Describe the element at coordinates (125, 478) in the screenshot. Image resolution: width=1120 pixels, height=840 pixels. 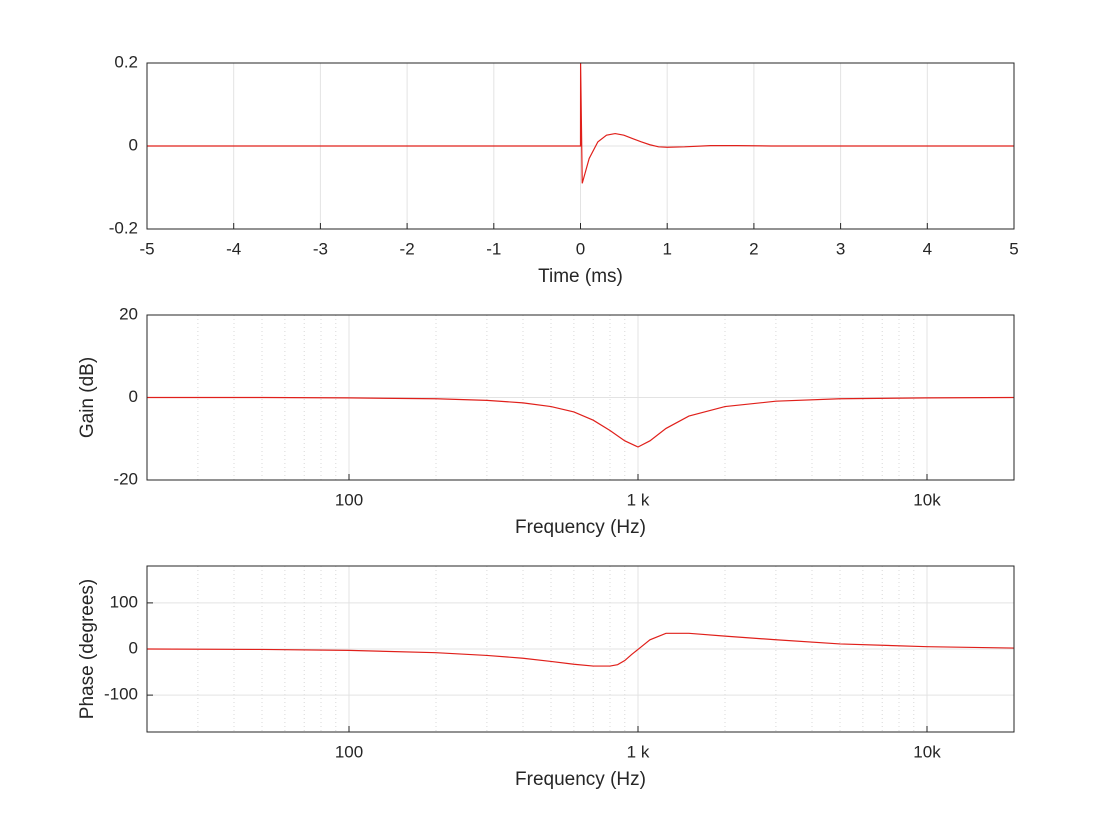
I see `y-tick-label: -20` at that location.